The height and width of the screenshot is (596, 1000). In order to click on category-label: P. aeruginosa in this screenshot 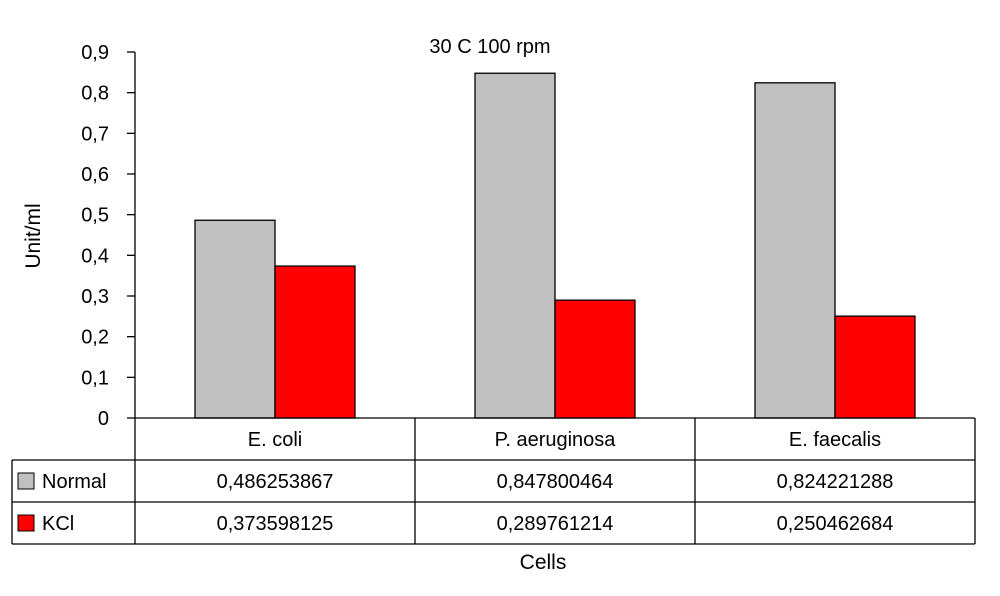, I will do `click(556, 440)`.